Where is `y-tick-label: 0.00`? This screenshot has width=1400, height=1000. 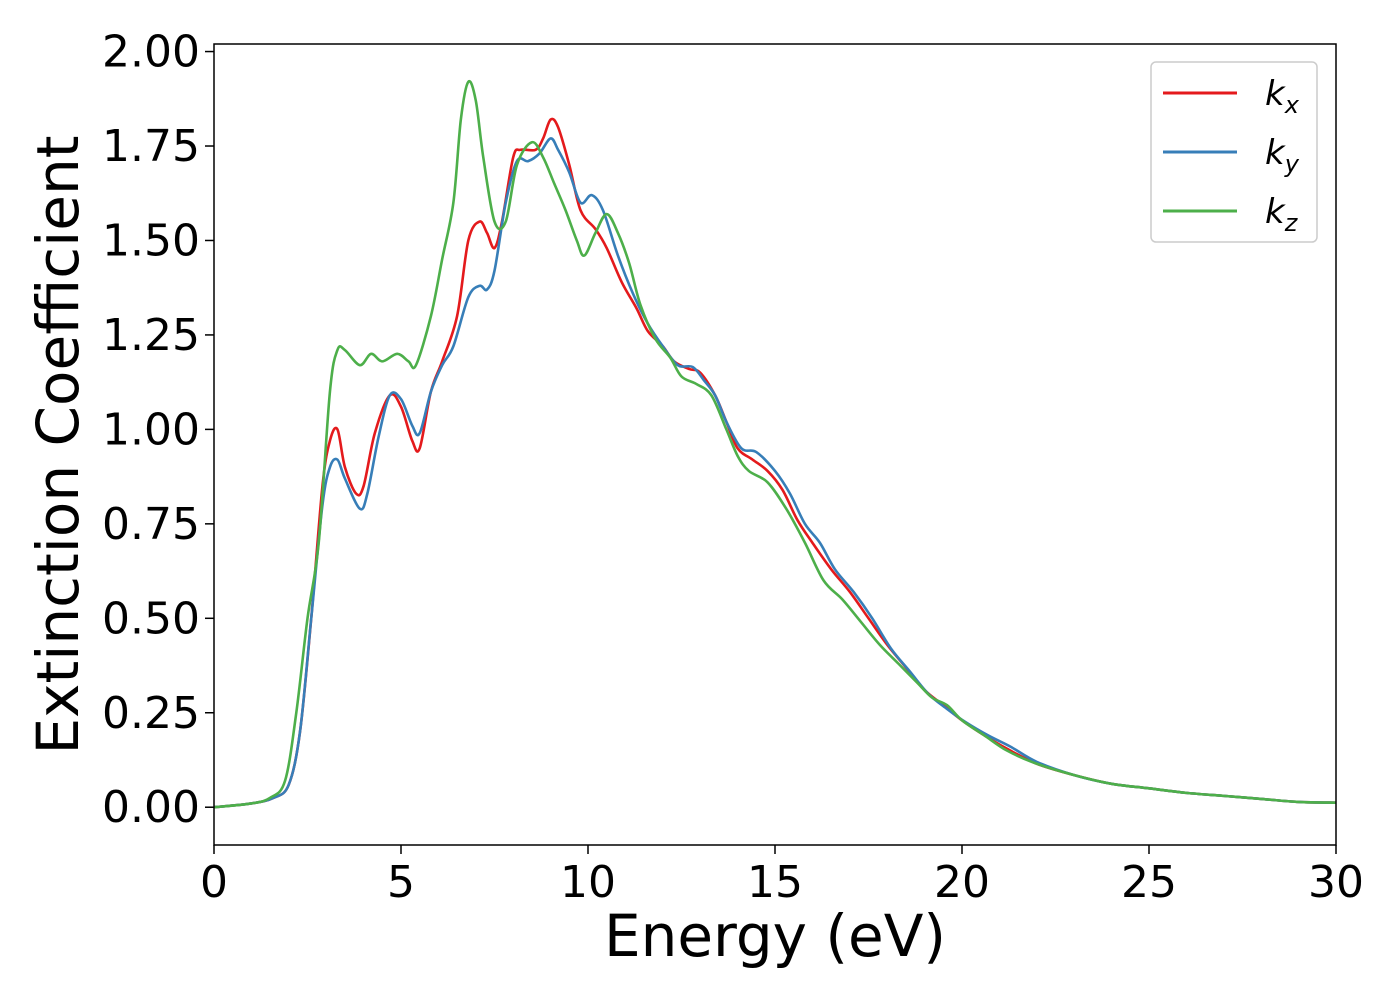 y-tick-label: 0.00 is located at coordinates (151, 807).